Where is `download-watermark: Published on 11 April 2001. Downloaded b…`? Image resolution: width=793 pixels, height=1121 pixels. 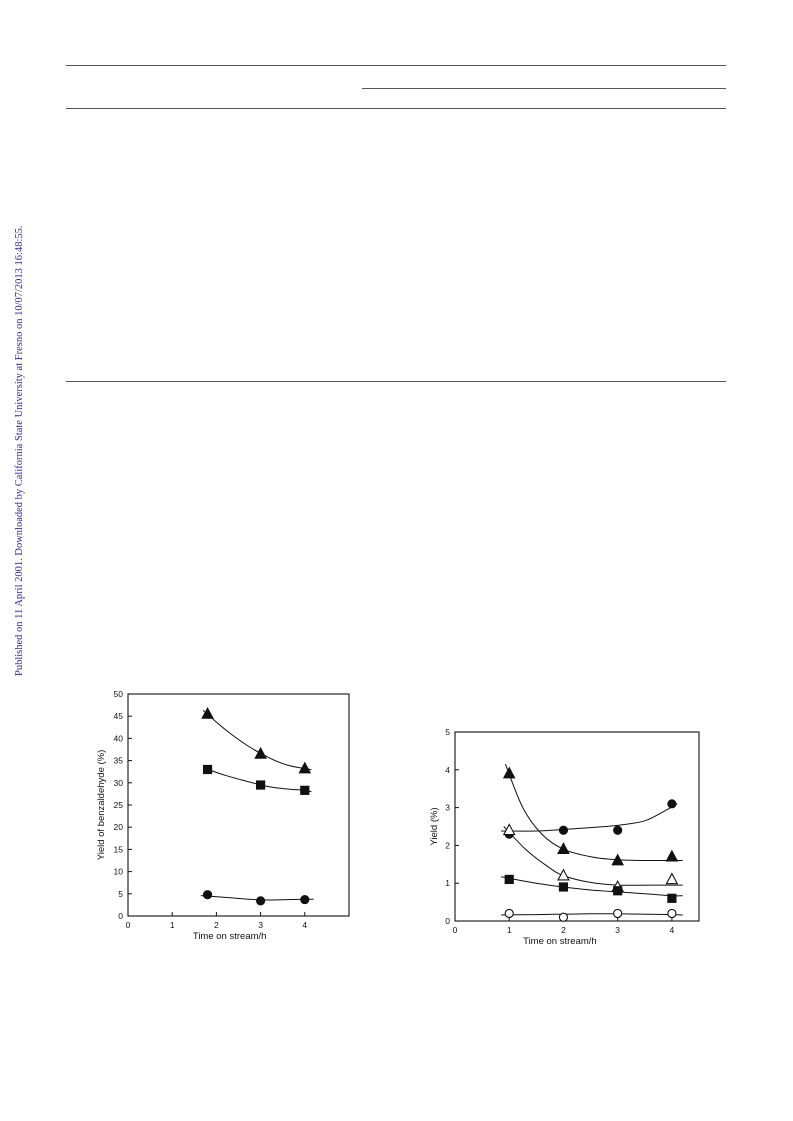 download-watermark: Published on 11 April 2001. Downloaded b… is located at coordinates (19, 451).